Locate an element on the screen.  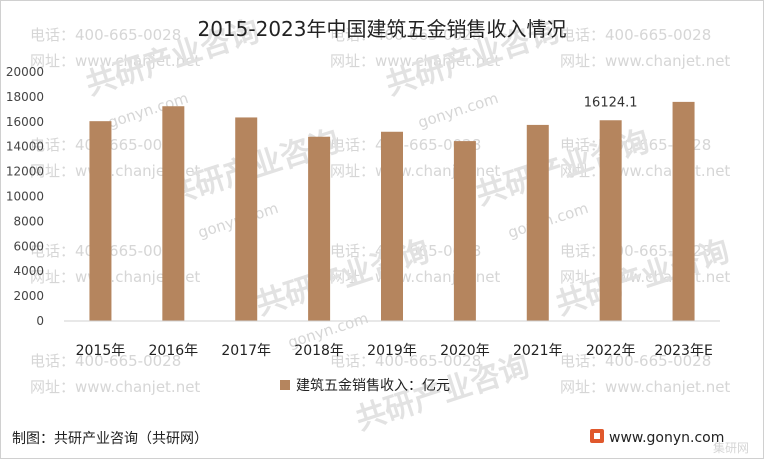
x-tick-label: 2019年 is located at coordinates (392, 351).